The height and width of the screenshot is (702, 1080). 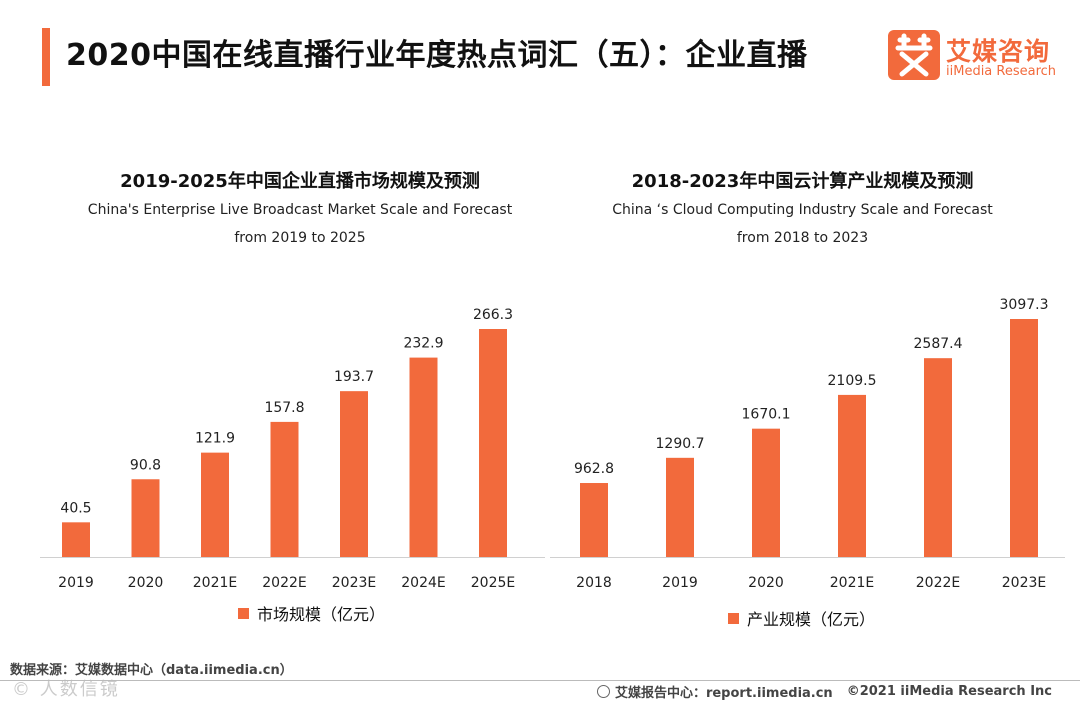 What do you see at coordinates (493, 583) in the screenshot?
I see `chart1-tick-label: 2025E` at bounding box center [493, 583].